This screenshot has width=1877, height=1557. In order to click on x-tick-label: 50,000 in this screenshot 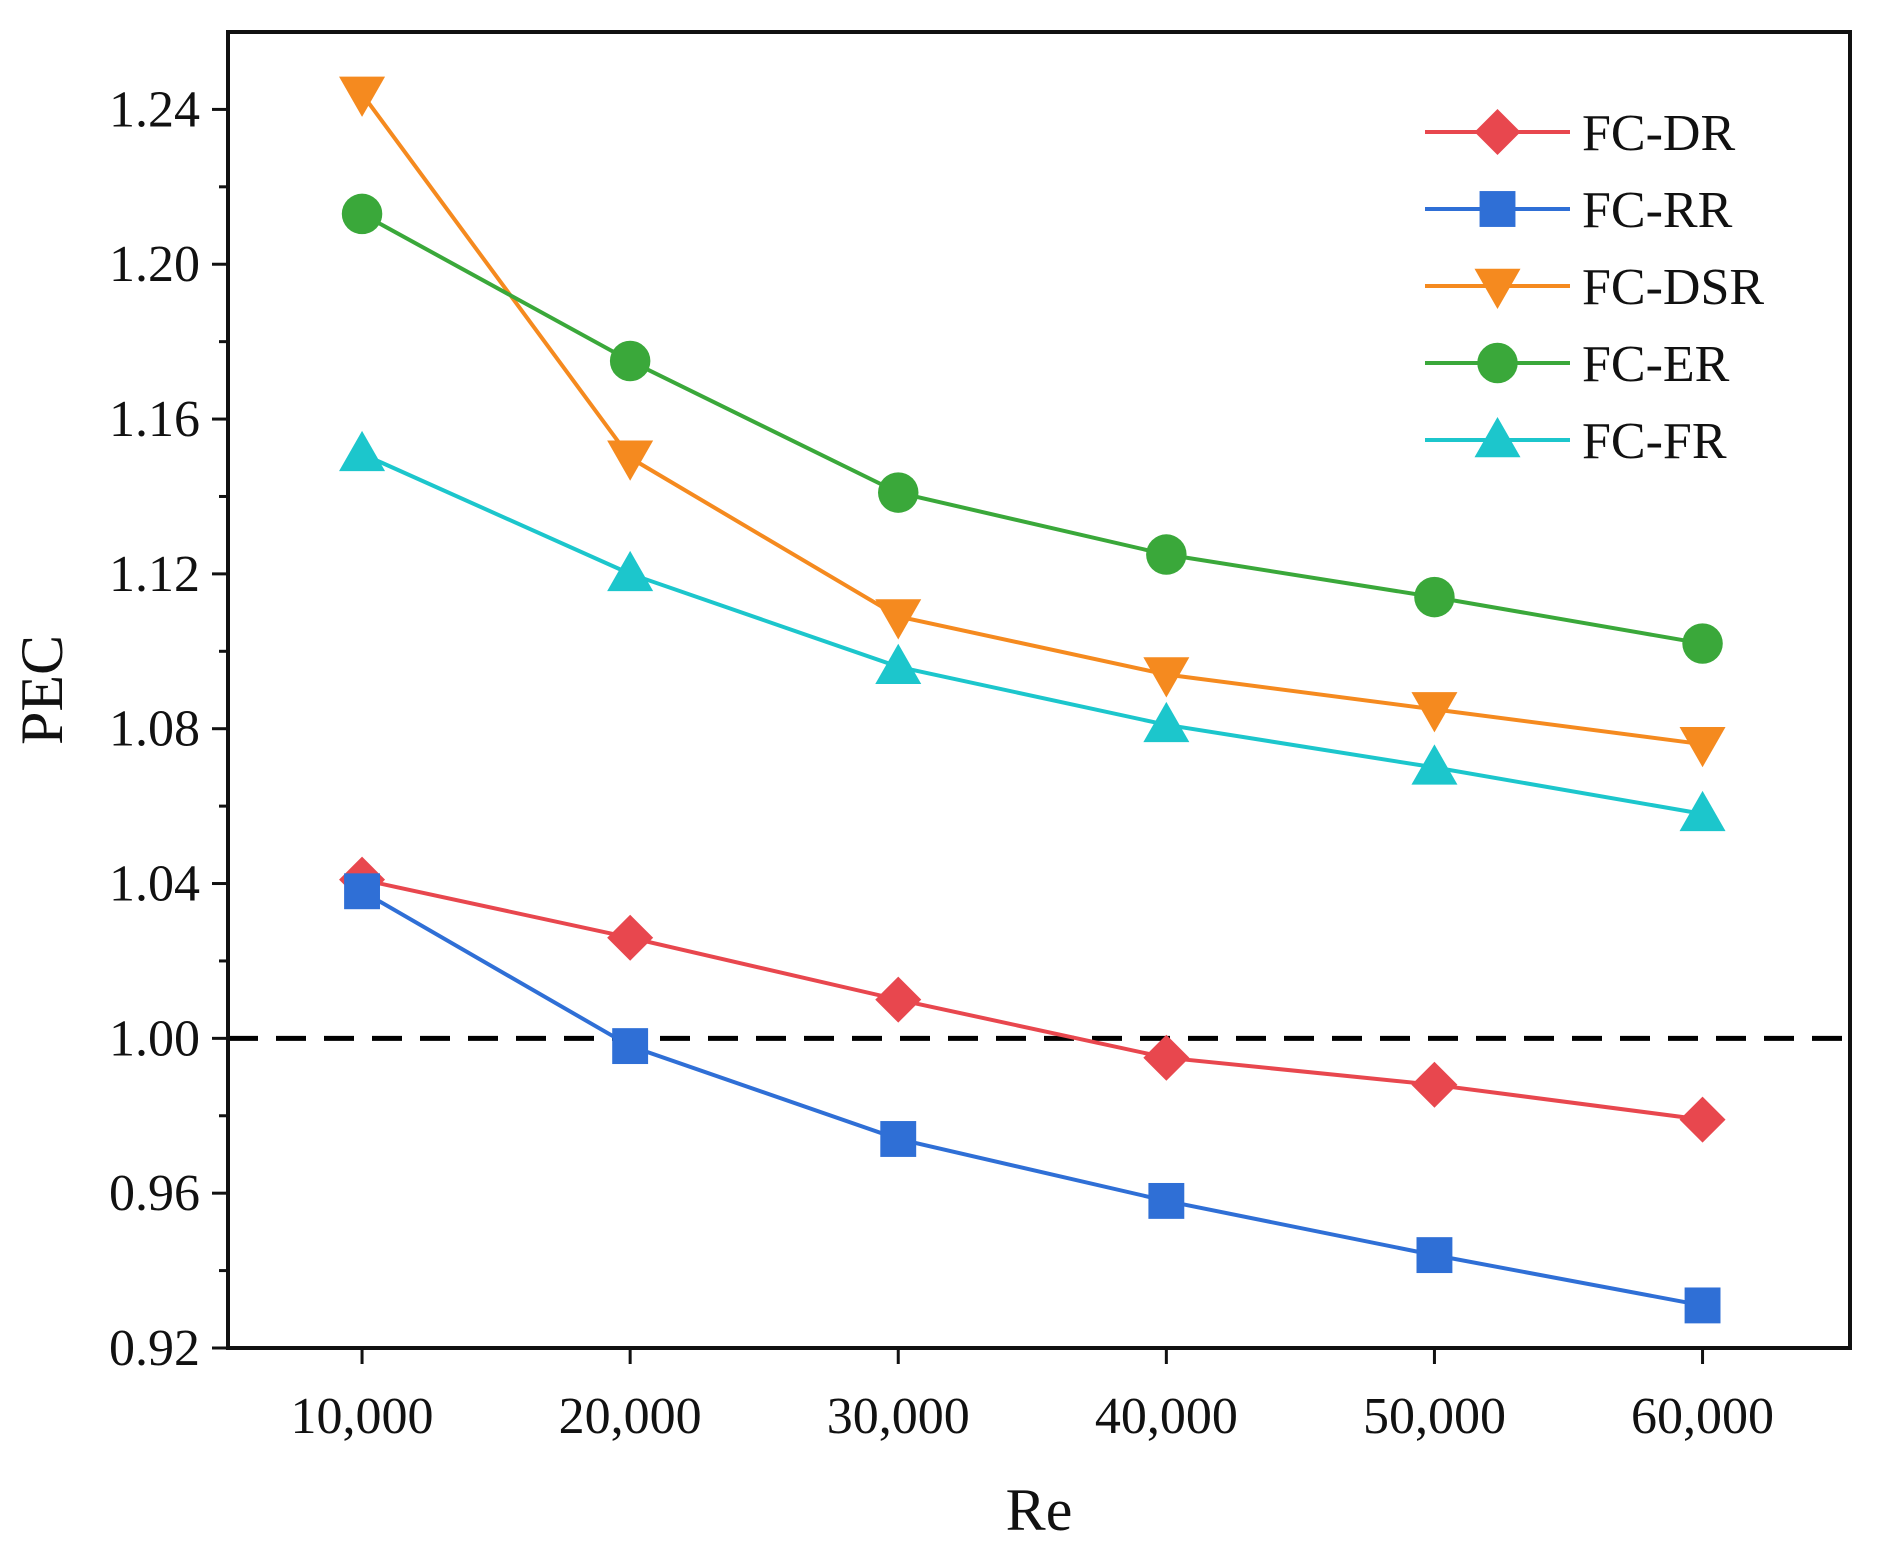, I will do `click(1434, 1416)`.